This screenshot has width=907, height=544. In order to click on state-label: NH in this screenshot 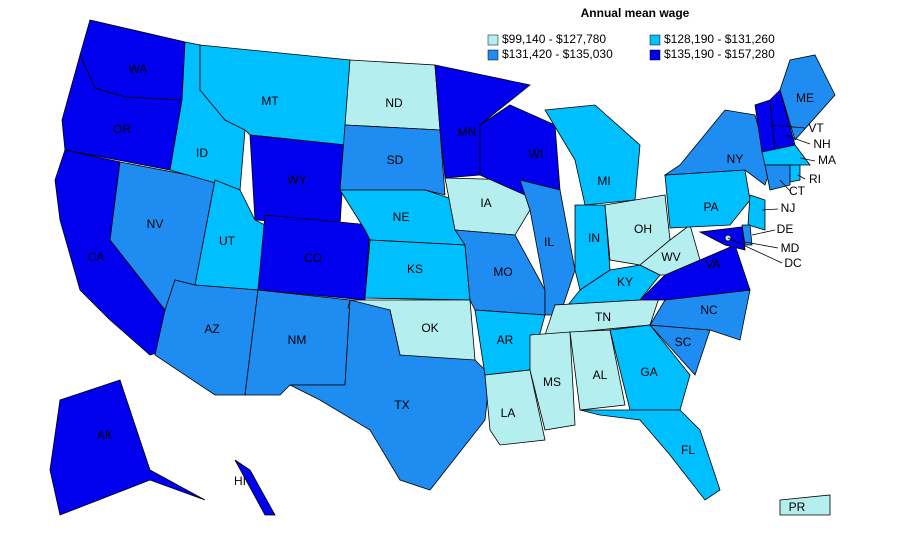, I will do `click(821, 144)`.